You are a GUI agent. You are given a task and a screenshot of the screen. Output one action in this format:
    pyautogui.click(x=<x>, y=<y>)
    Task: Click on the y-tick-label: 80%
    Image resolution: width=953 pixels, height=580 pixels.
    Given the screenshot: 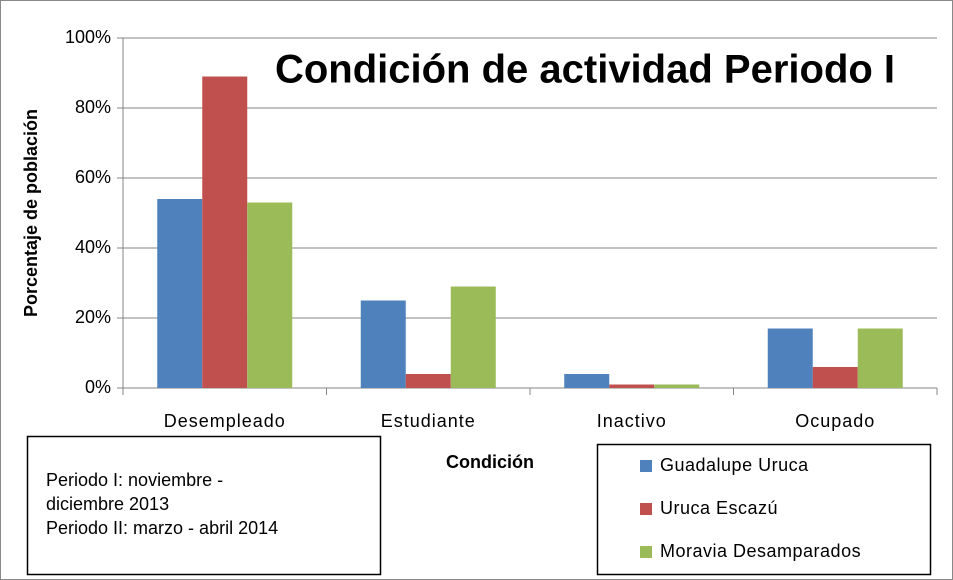 What is the action you would take?
    pyautogui.click(x=93, y=107)
    